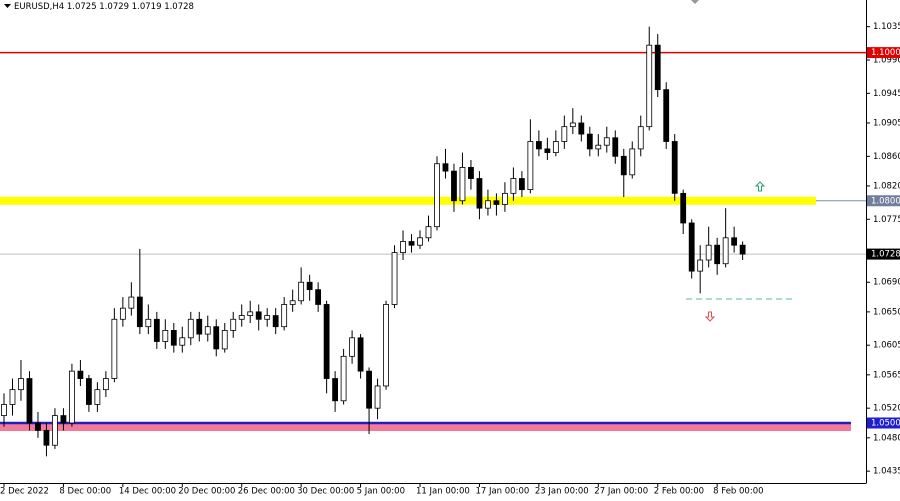 The image size is (900, 501). Describe the element at coordinates (502, 492) in the screenshot. I see `x-tick-label: 17 Jan 00:00` at that location.